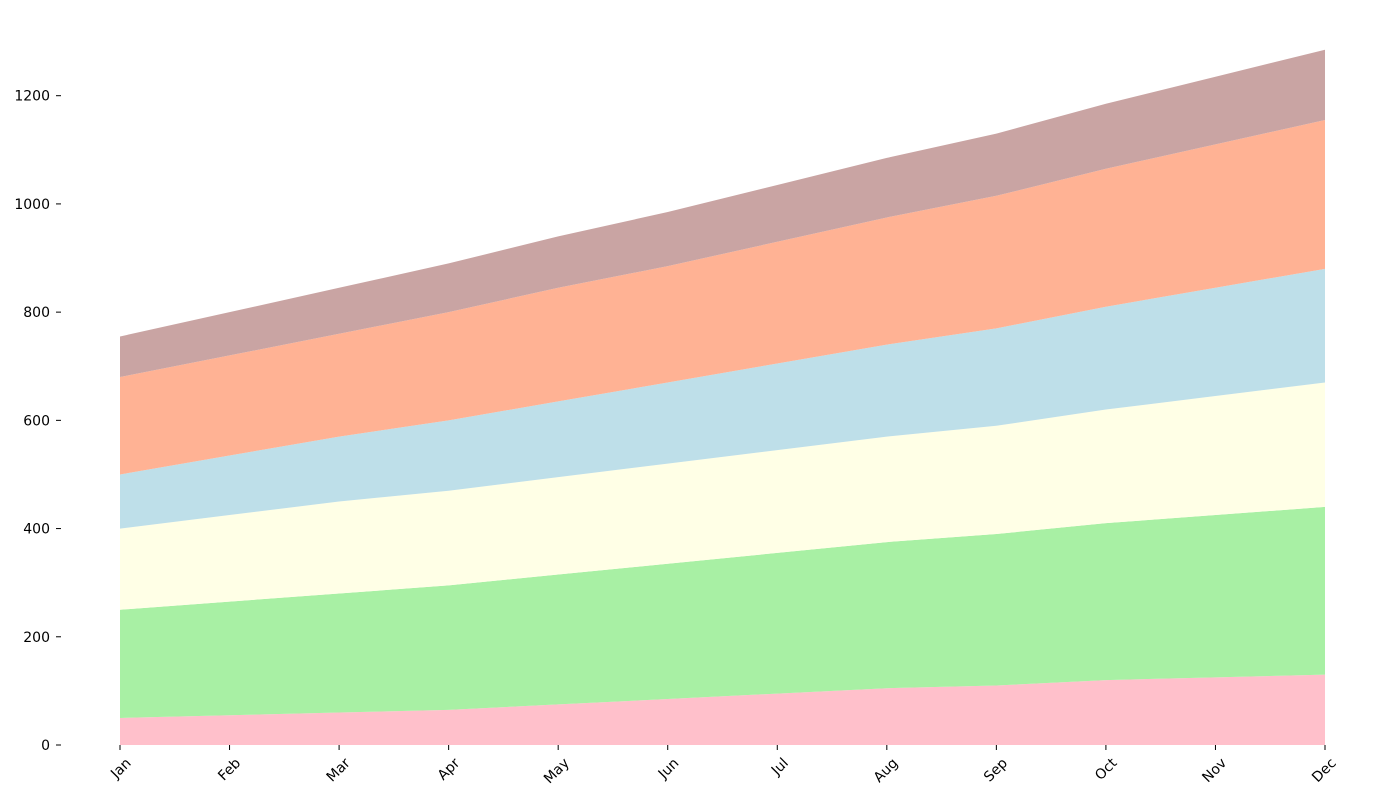  Describe the element at coordinates (36, 638) in the screenshot. I see `y-tick-label: 200` at that location.